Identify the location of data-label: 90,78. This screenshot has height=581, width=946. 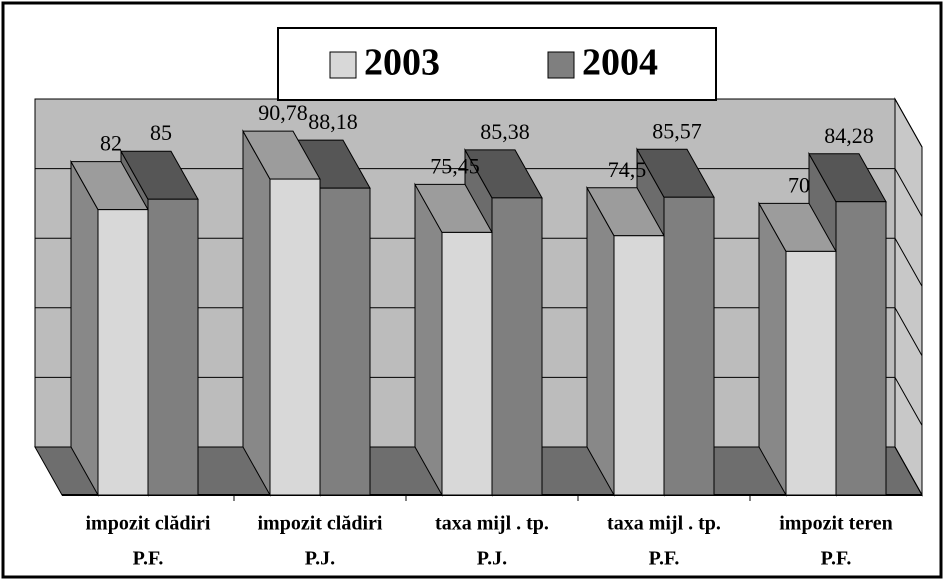
(283, 112).